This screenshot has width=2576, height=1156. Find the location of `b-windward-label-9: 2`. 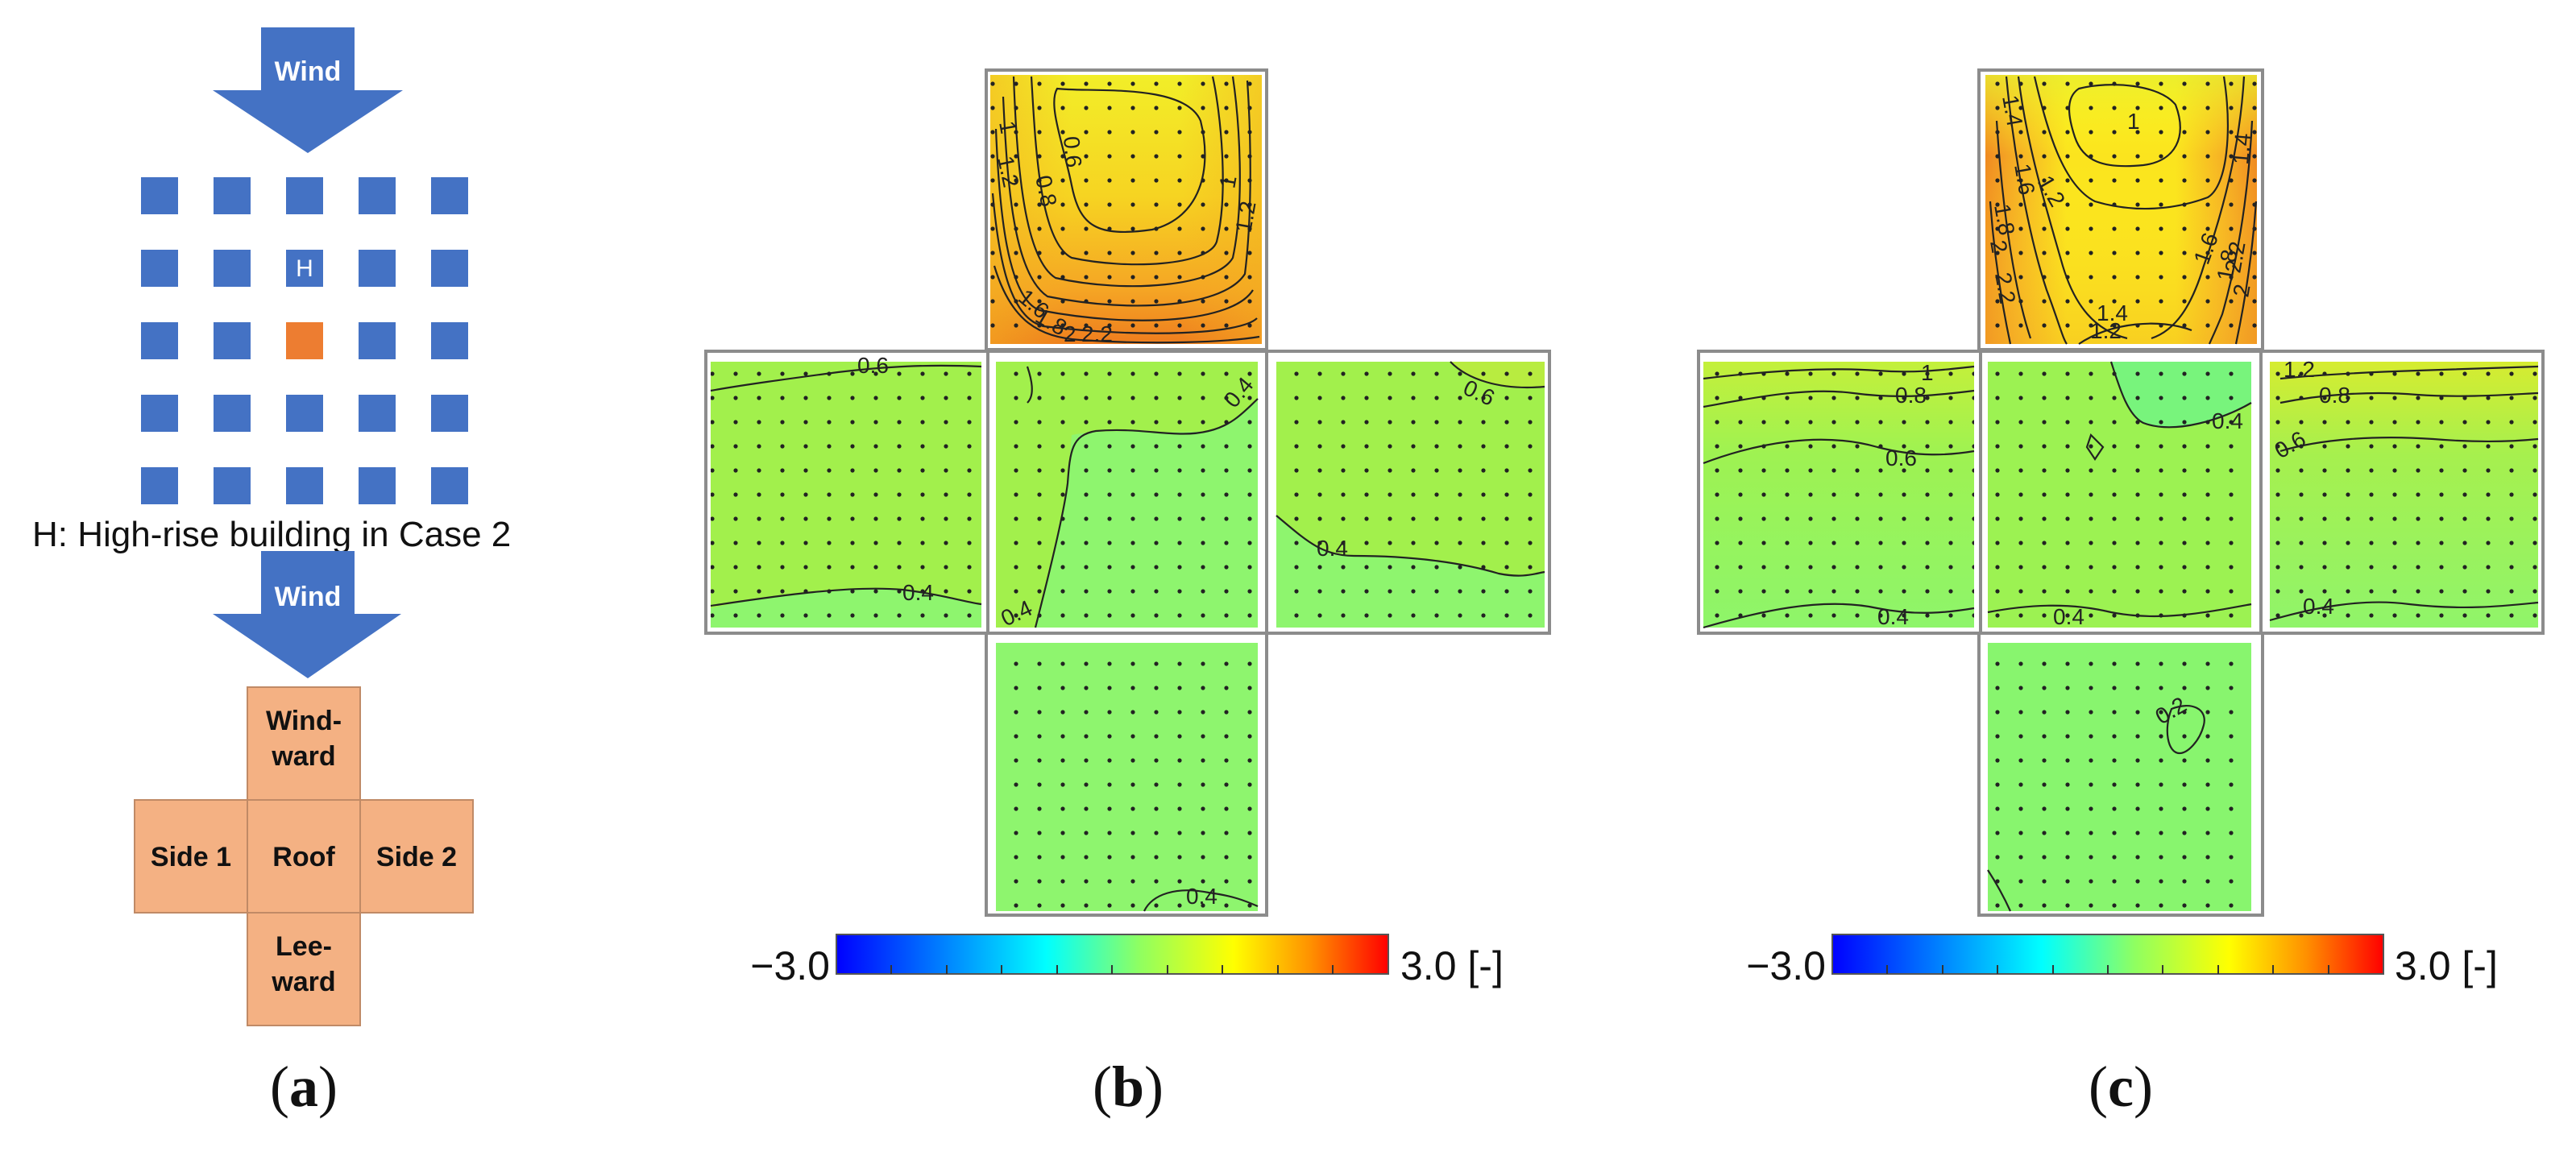

b-windward-label-9: 2 is located at coordinates (1070, 333).